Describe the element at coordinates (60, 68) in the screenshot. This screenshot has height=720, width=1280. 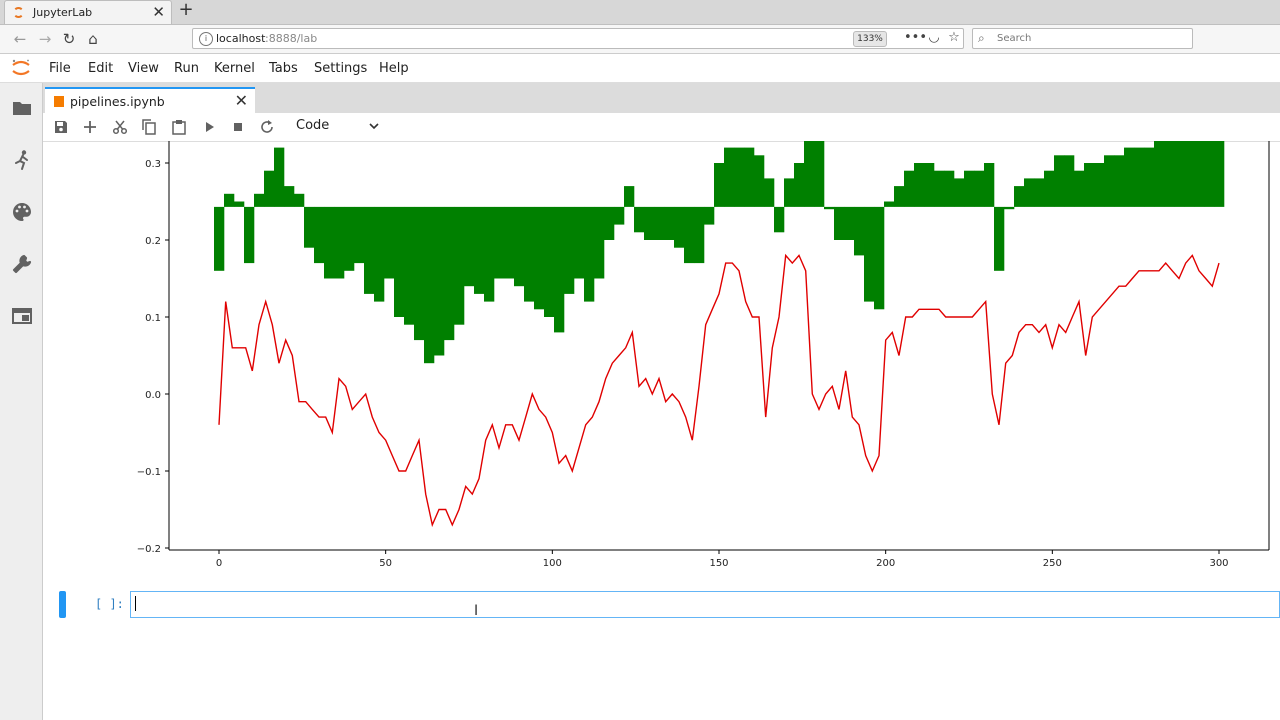
I see `menu-file: File` at that location.